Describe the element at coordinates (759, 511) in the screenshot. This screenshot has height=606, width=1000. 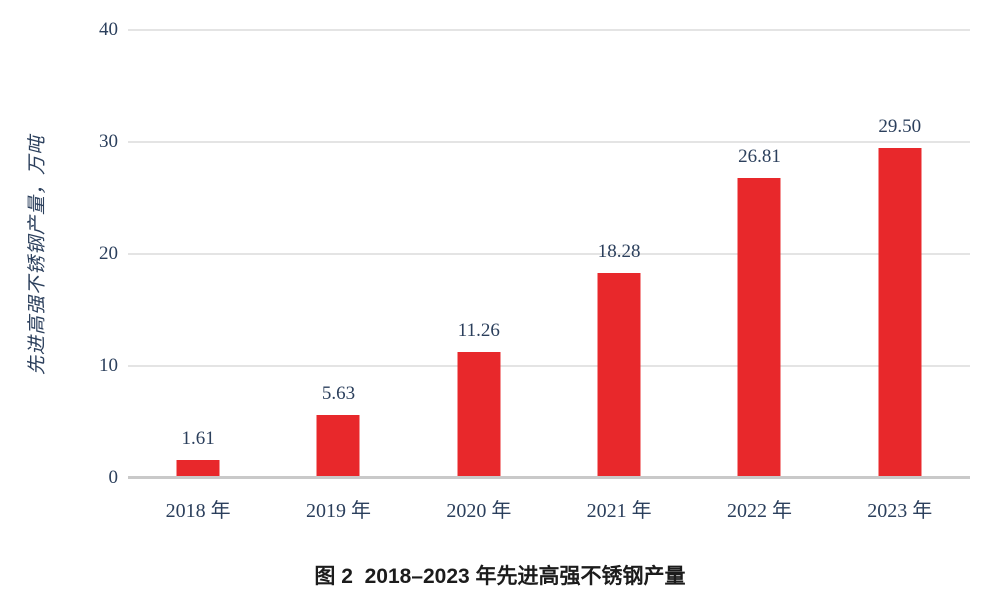
I see `x-tick-label: 2022 年` at that location.